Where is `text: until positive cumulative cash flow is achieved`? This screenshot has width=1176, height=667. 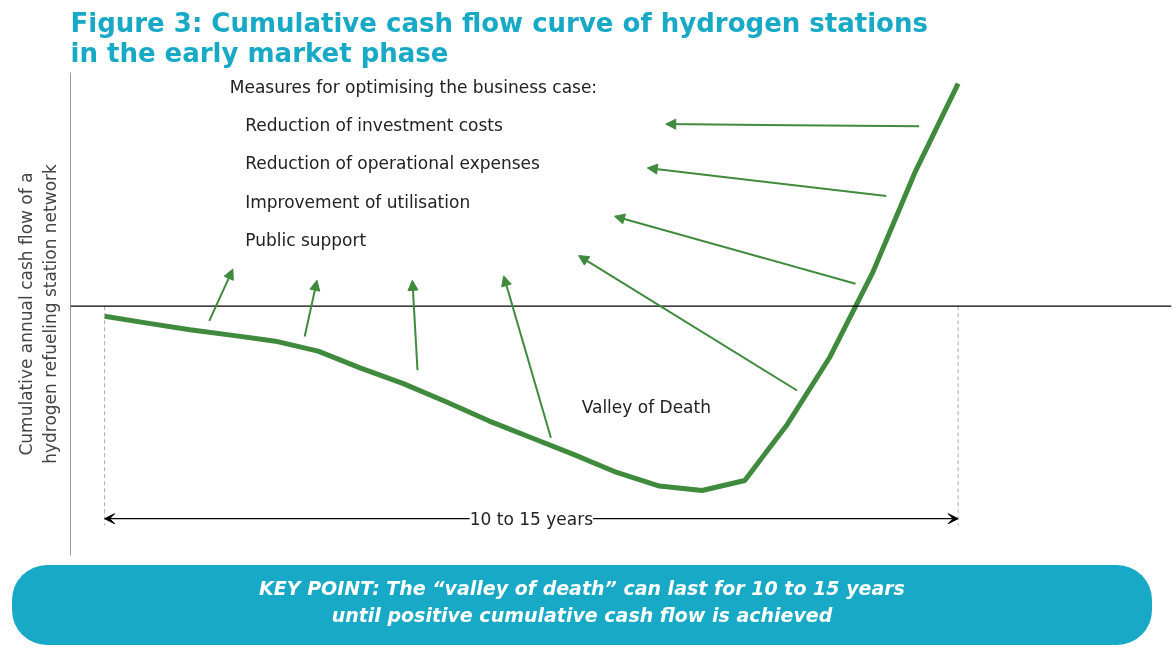 text: until positive cumulative cash flow is achieved is located at coordinates (582, 615).